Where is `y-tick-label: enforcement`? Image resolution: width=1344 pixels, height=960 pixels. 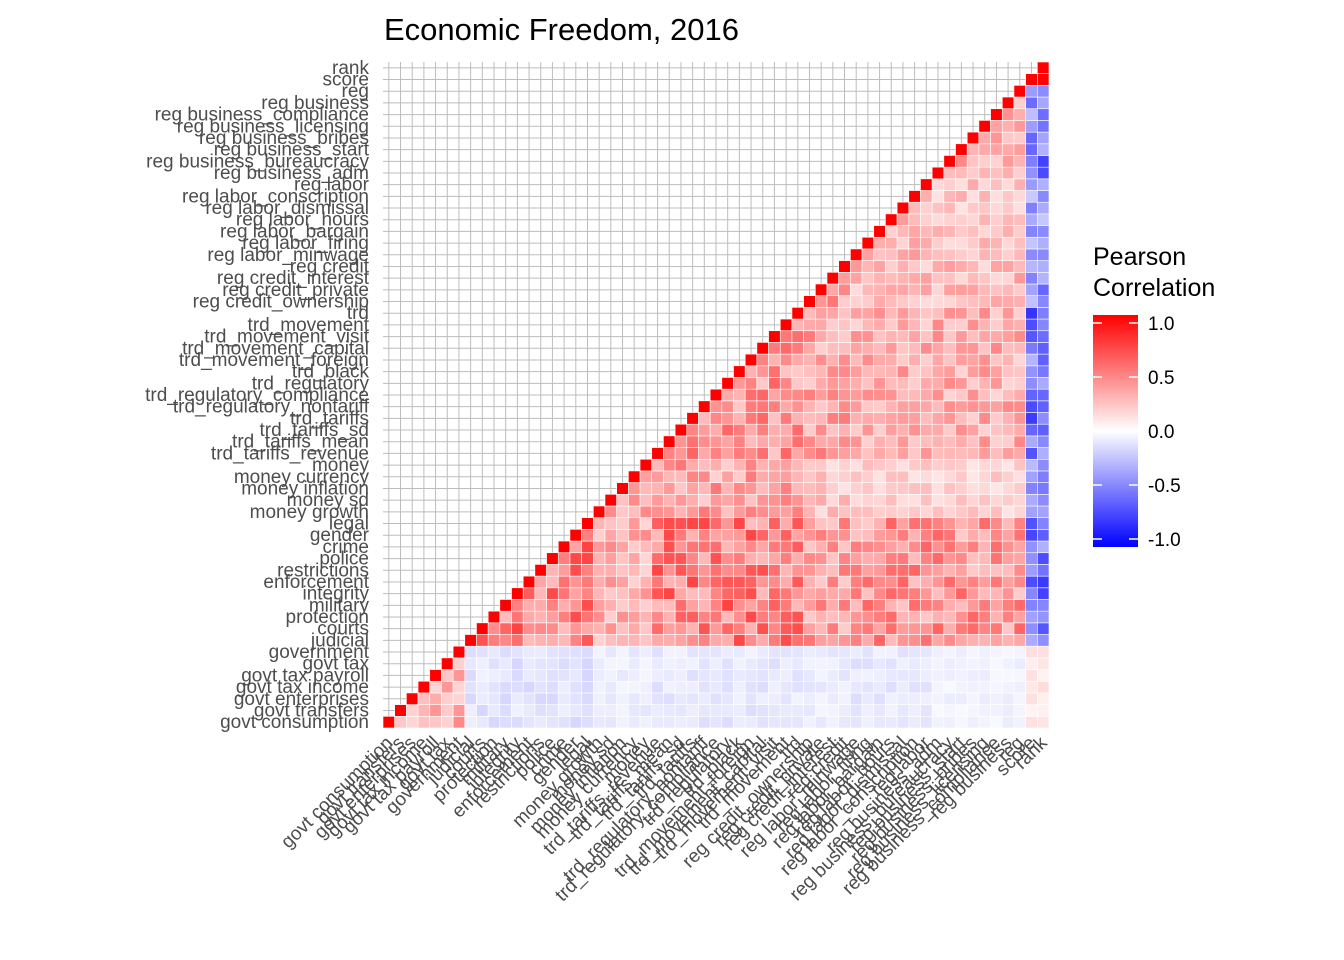 y-tick-label: enforcement is located at coordinates (316, 582).